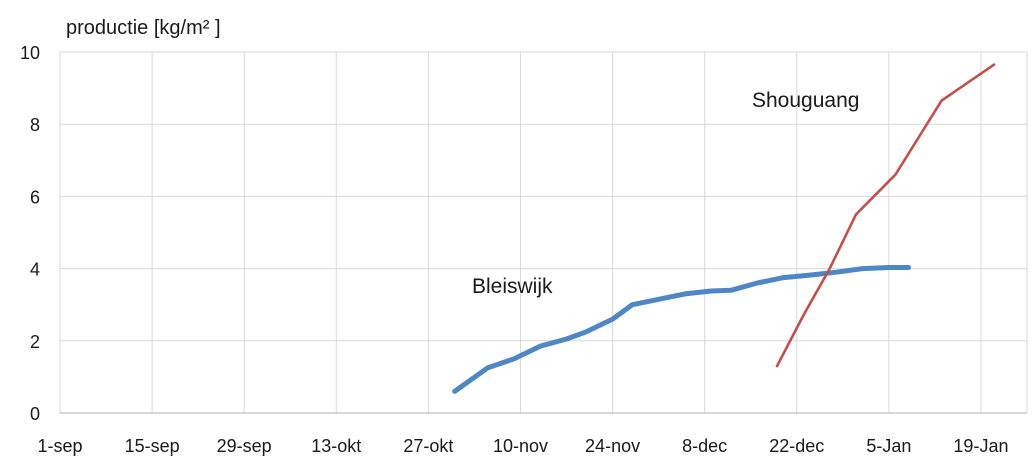  Describe the element at coordinates (244, 446) in the screenshot. I see `x-tick-label: 29-sep` at that location.